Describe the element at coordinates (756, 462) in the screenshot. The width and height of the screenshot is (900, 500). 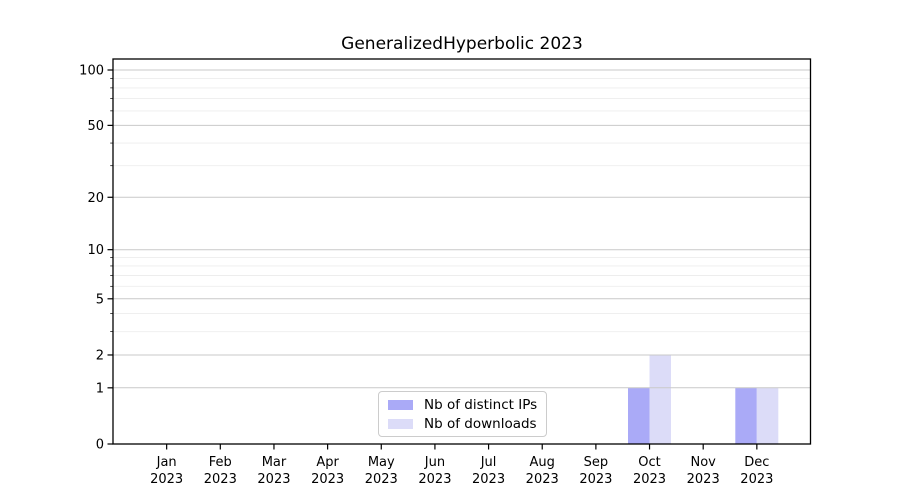
I see `x-tick-label-month: Dec` at that location.